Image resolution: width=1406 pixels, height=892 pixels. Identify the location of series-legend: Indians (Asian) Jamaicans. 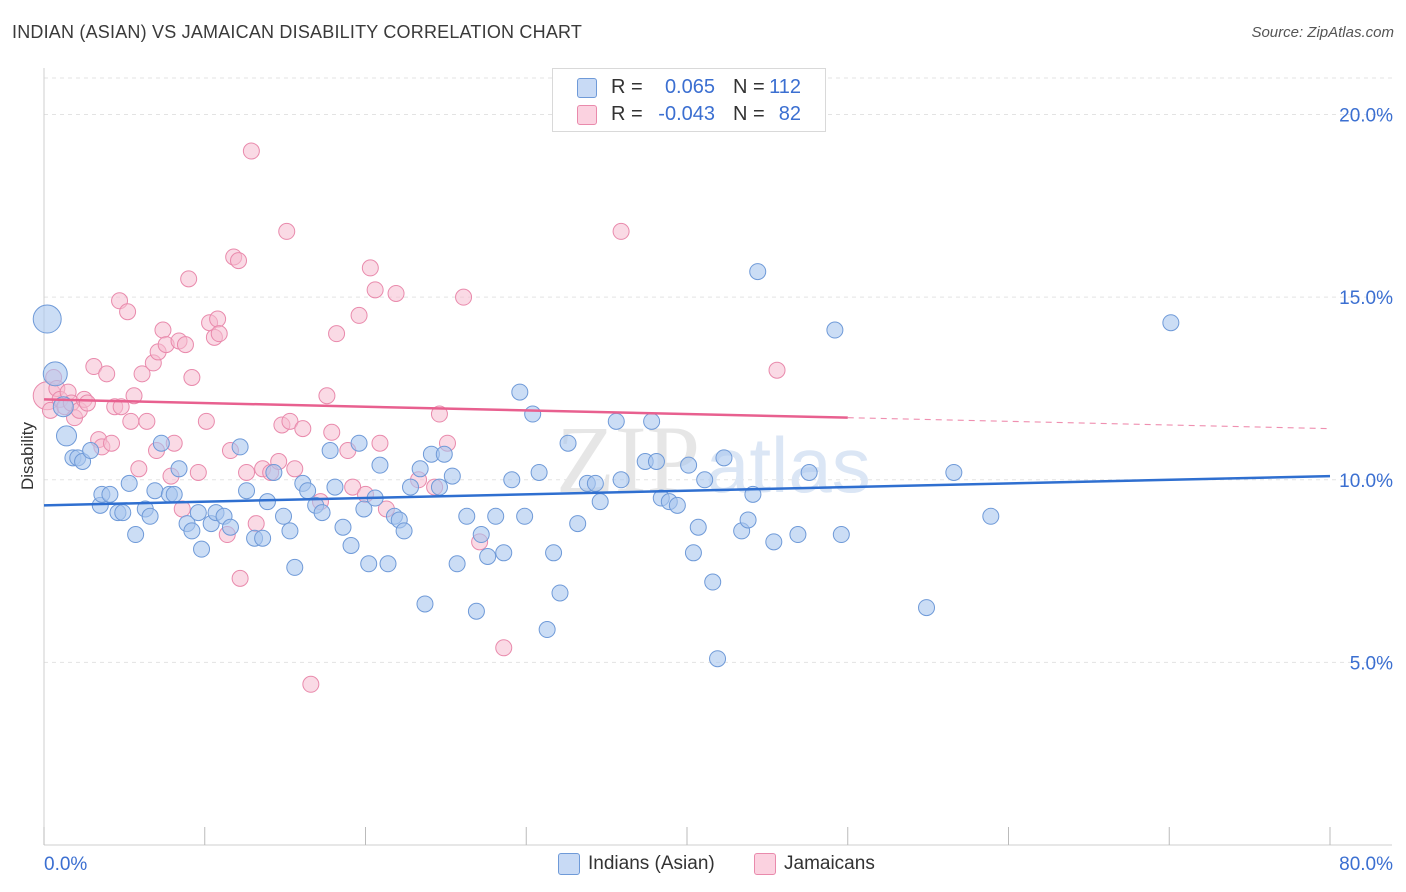
(703, 865).